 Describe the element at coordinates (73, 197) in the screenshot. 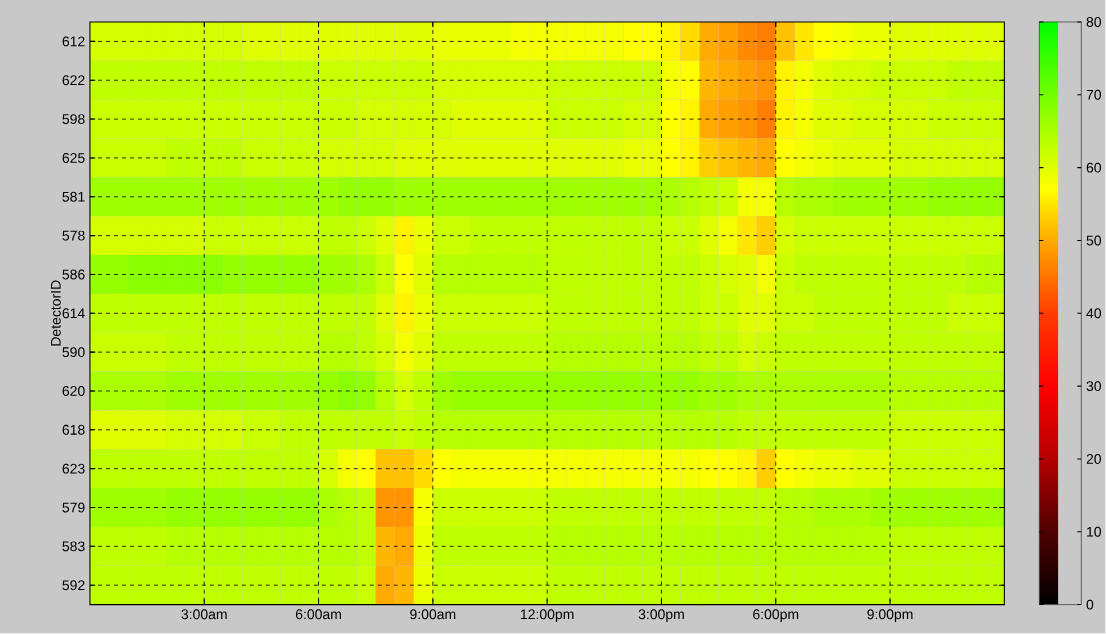

I see `y-tick-label: 581` at that location.